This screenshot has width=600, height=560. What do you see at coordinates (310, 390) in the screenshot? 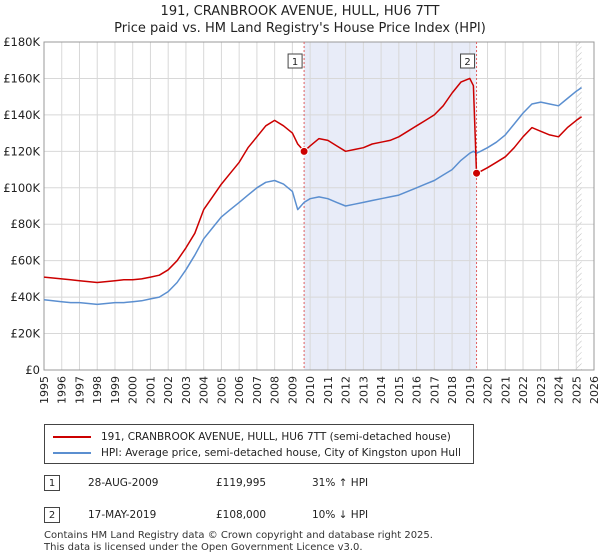
I see `x-tick-label: 2010` at bounding box center [310, 390].